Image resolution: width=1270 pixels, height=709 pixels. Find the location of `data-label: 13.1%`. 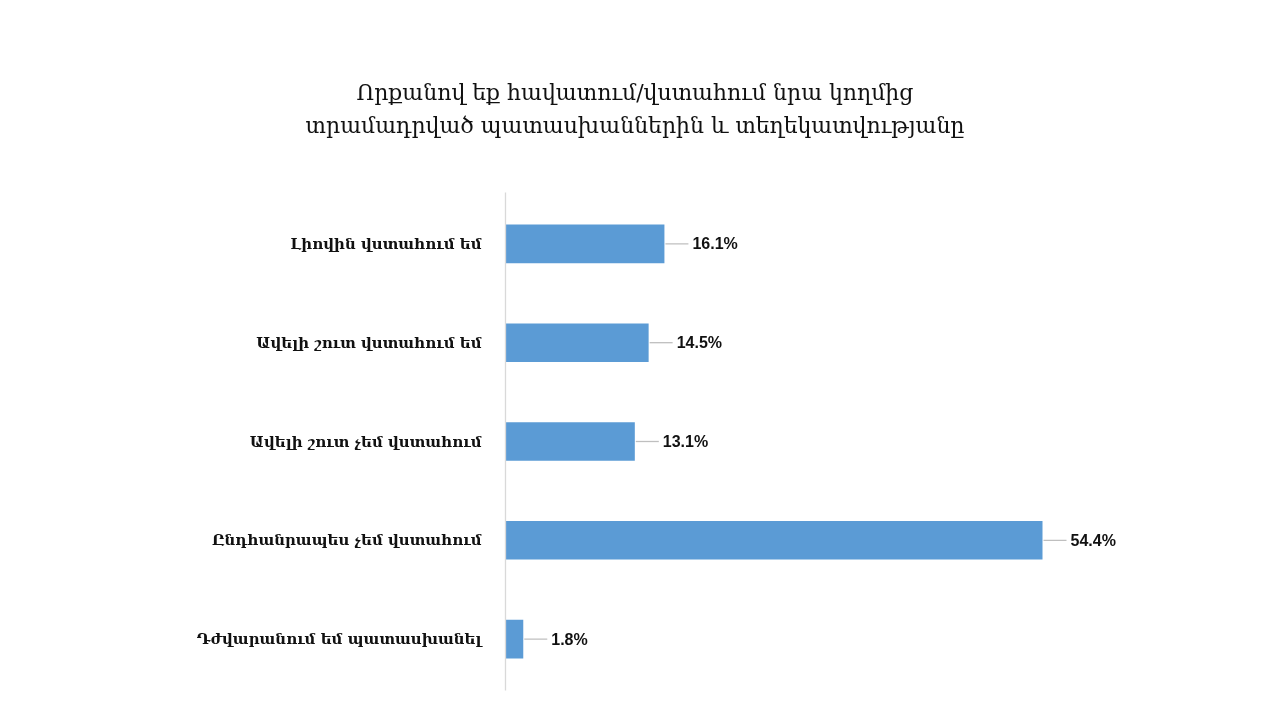

data-label: 13.1% is located at coordinates (685, 441).